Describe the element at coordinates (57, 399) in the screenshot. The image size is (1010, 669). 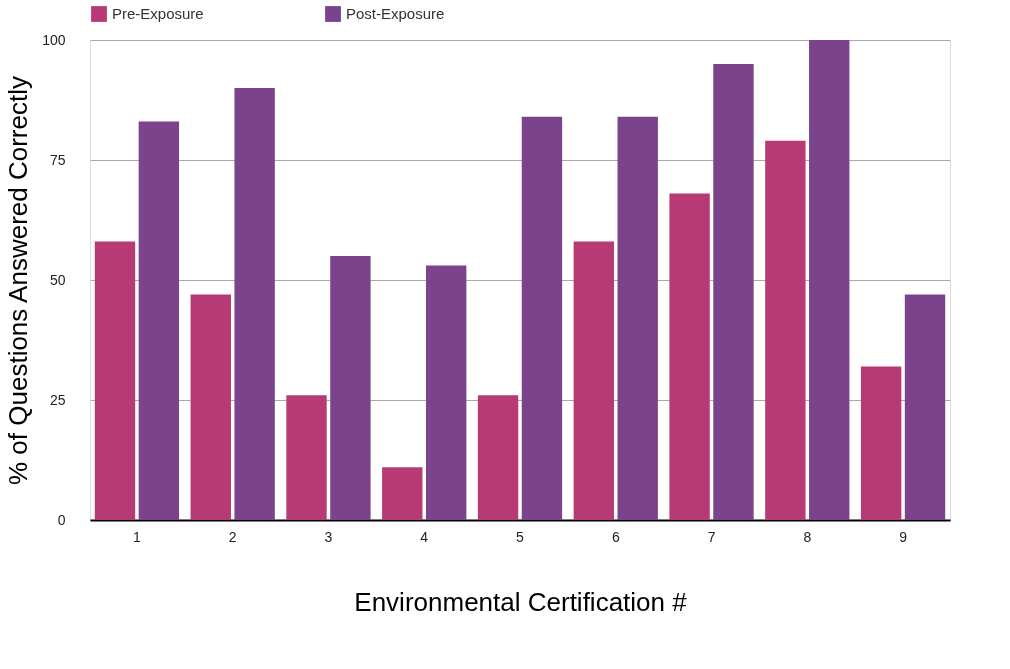
I see `y-tick-label: 25` at that location.